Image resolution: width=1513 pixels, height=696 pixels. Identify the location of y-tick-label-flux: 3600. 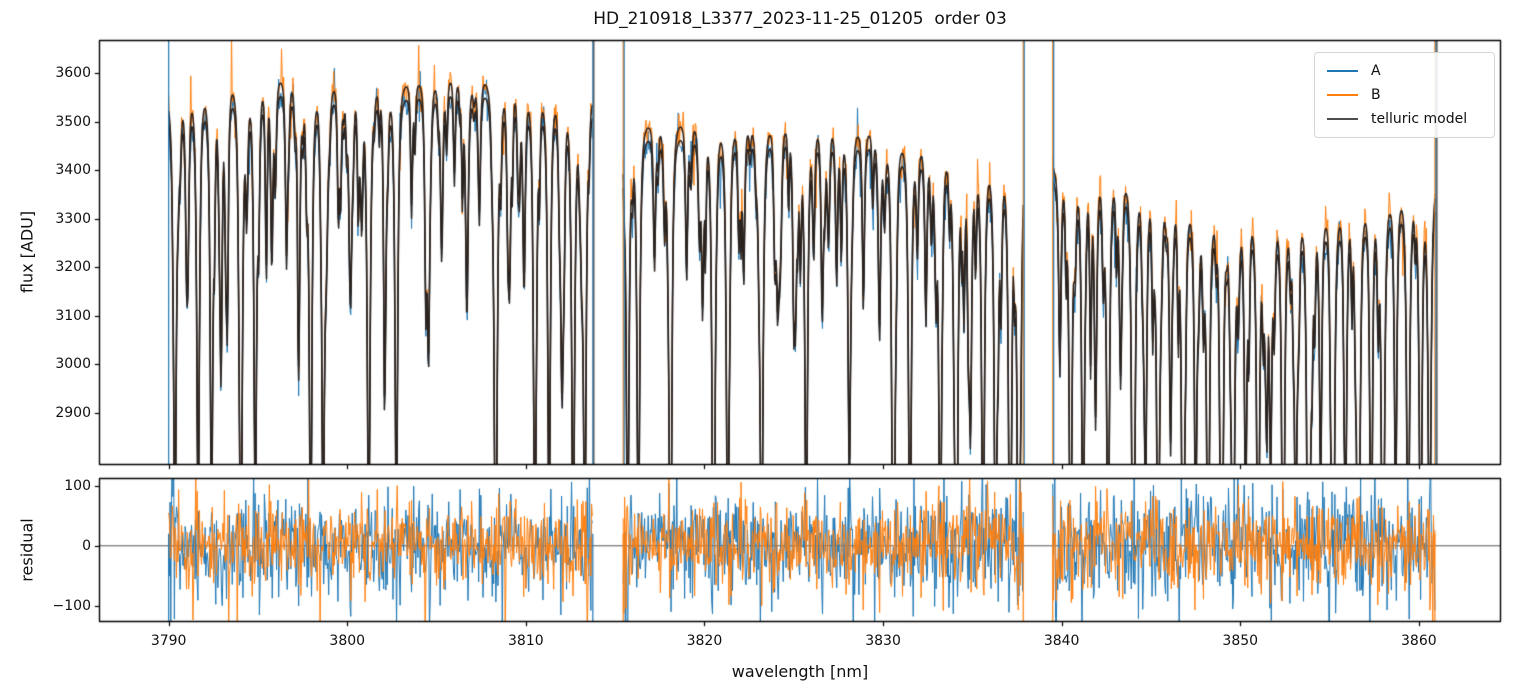
(73, 73).